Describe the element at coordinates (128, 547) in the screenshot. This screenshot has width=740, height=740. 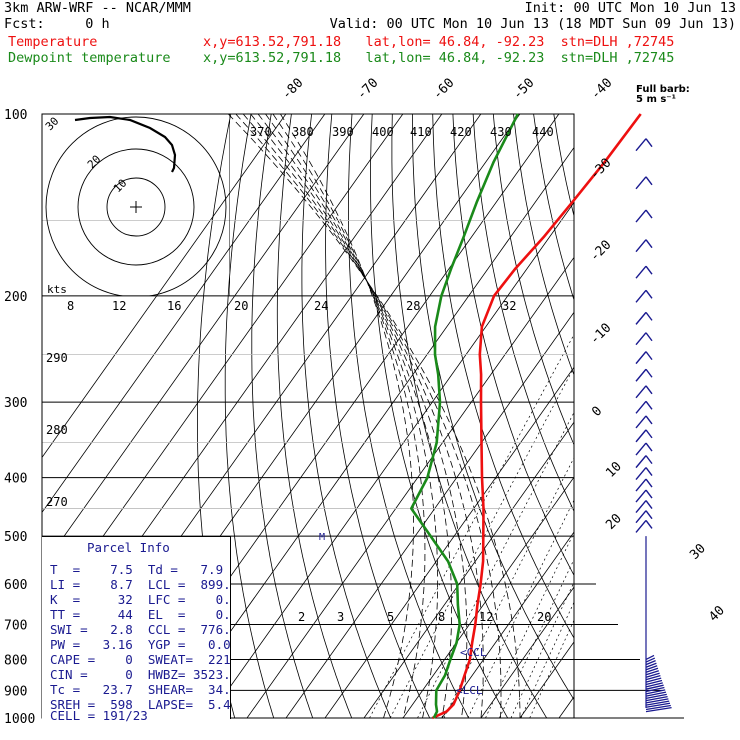
I see `parcel-info-title: Parcel Info` at that location.